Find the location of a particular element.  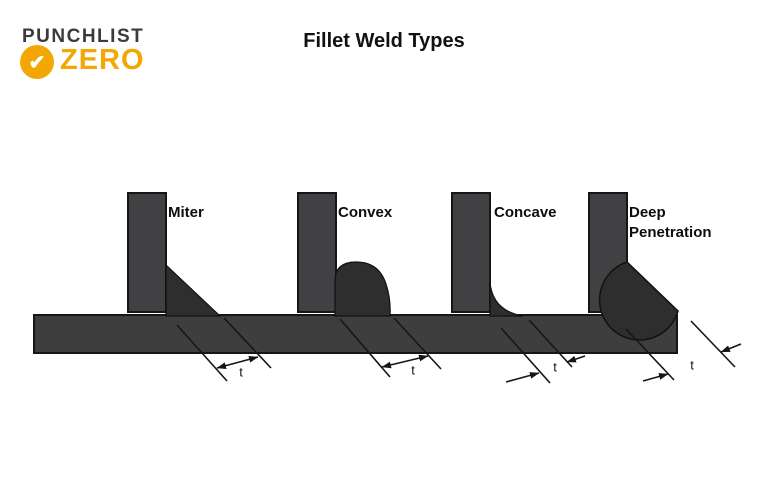

check-circle-icon: ✔ is located at coordinates (37, 62).